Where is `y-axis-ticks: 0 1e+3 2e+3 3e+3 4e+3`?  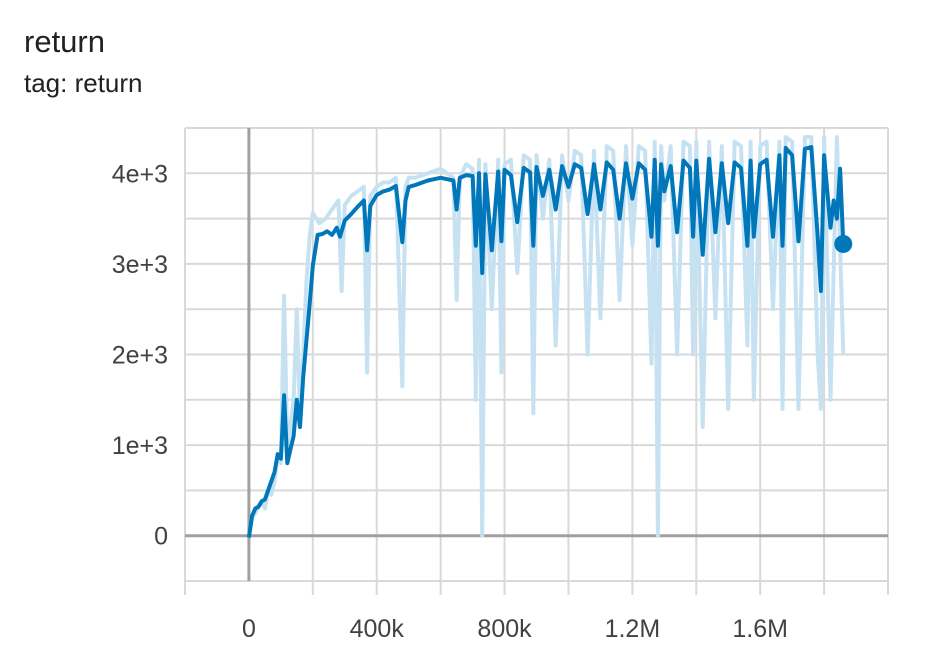
y-axis-ticks: 0 1e+3 2e+3 3e+3 4e+3 is located at coordinates (140, 355).